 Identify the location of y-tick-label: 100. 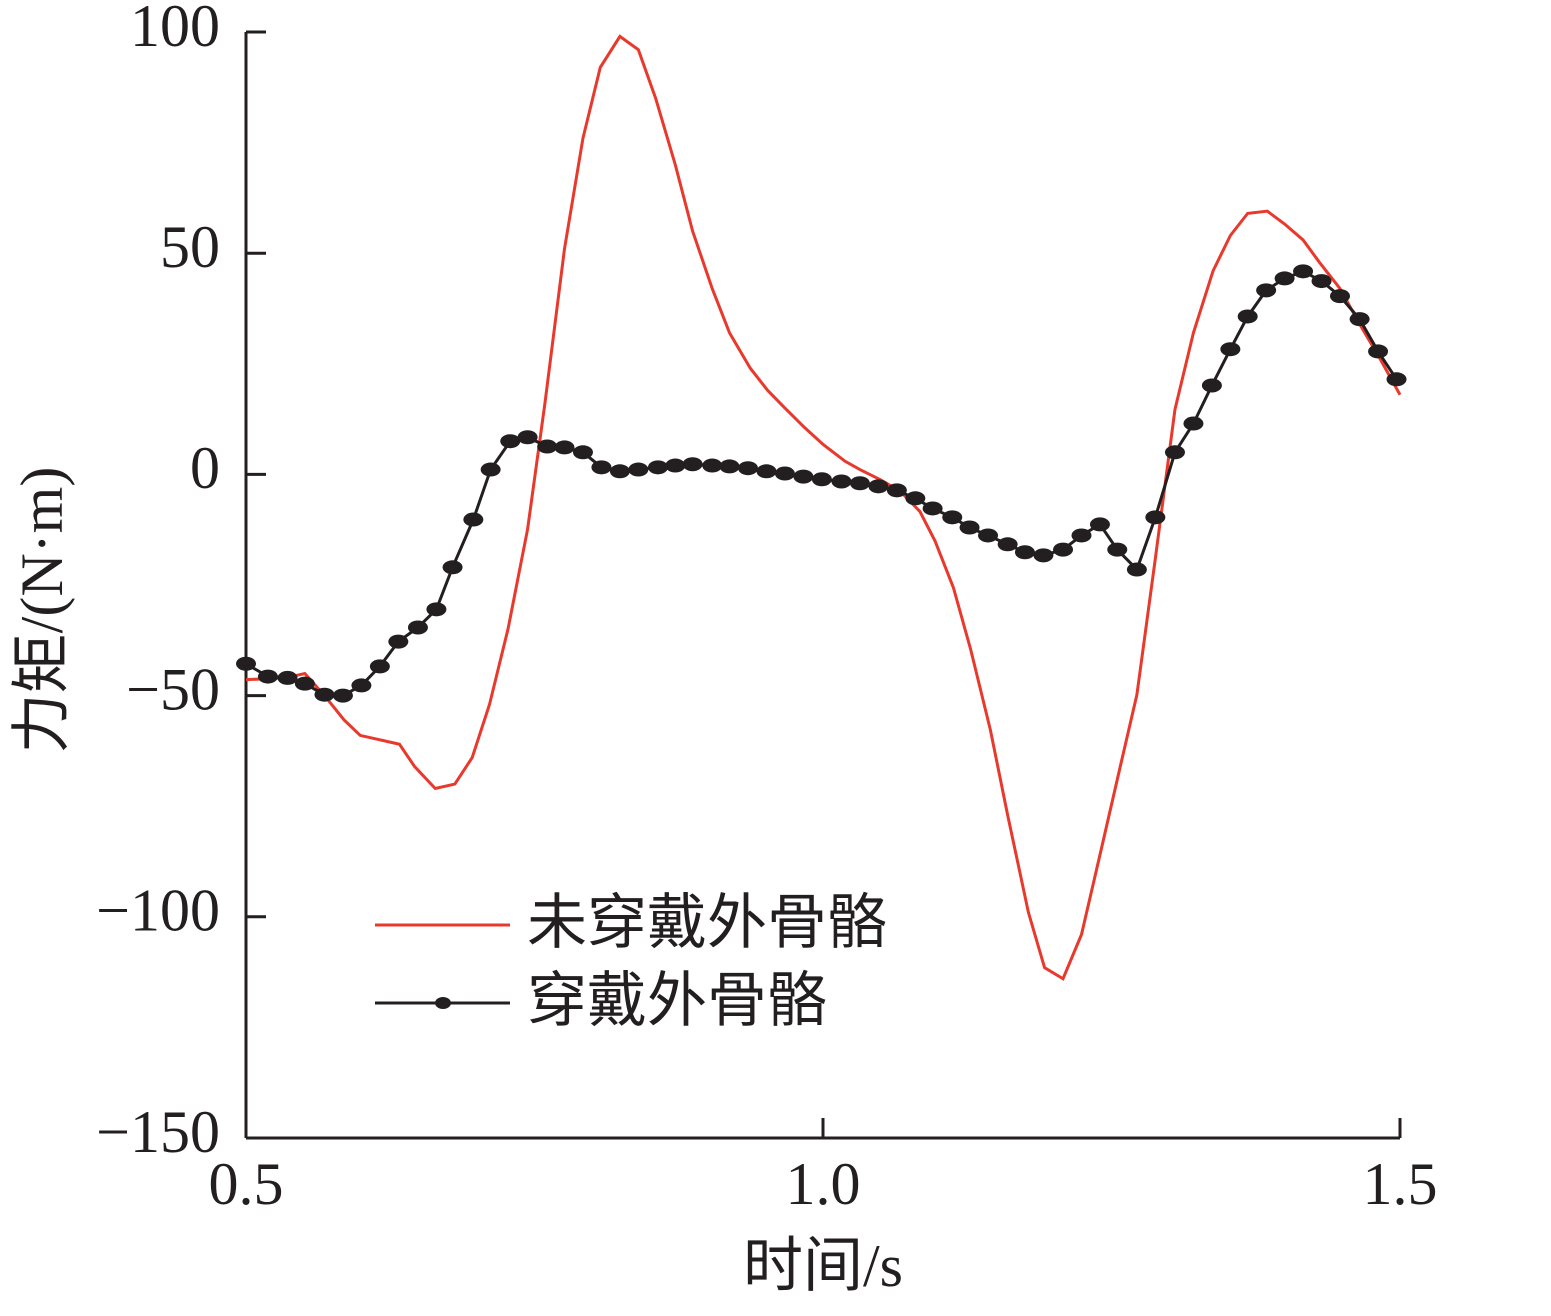
(175, 29).